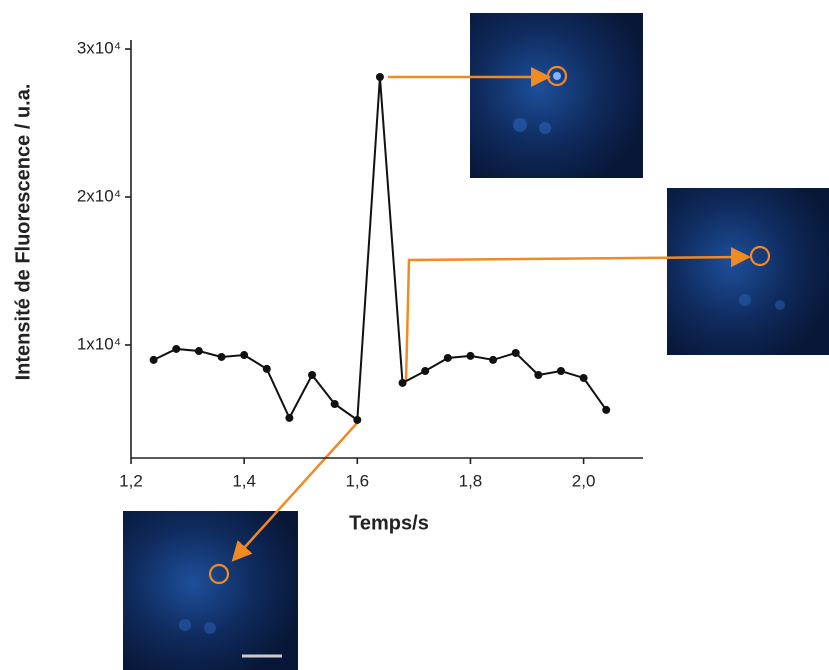  I want to click on x-tick-label: 2,0, so click(584, 480).